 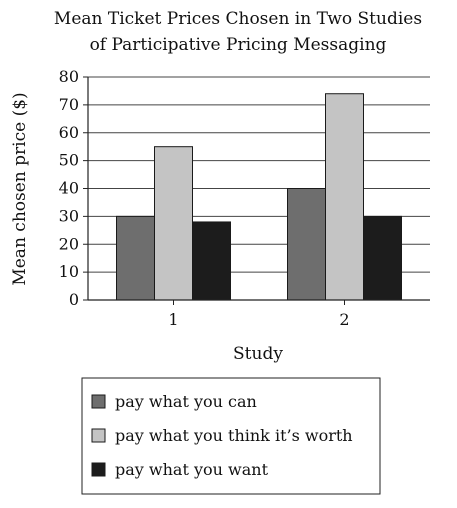 What do you see at coordinates (69, 76) in the screenshot?
I see `y-tick-label: 80` at bounding box center [69, 76].